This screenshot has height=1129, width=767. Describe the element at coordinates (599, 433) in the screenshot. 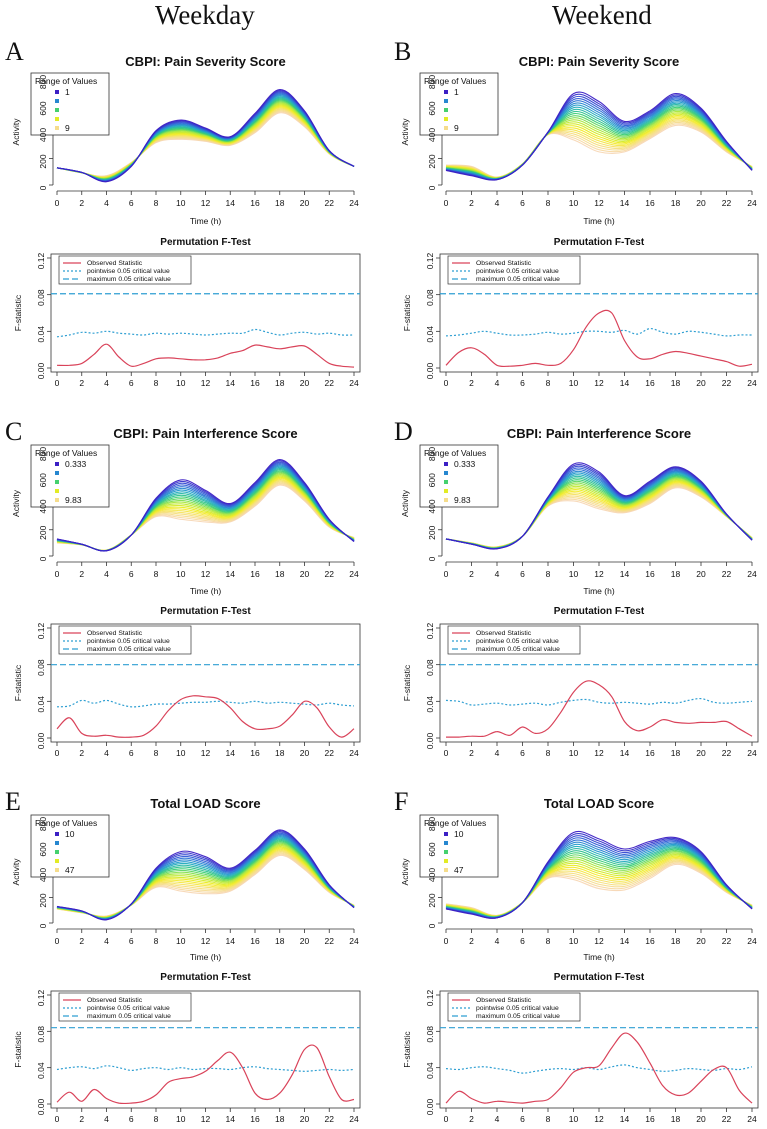

I see `chart-title: CBPI: Pain Interference Score` at that location.